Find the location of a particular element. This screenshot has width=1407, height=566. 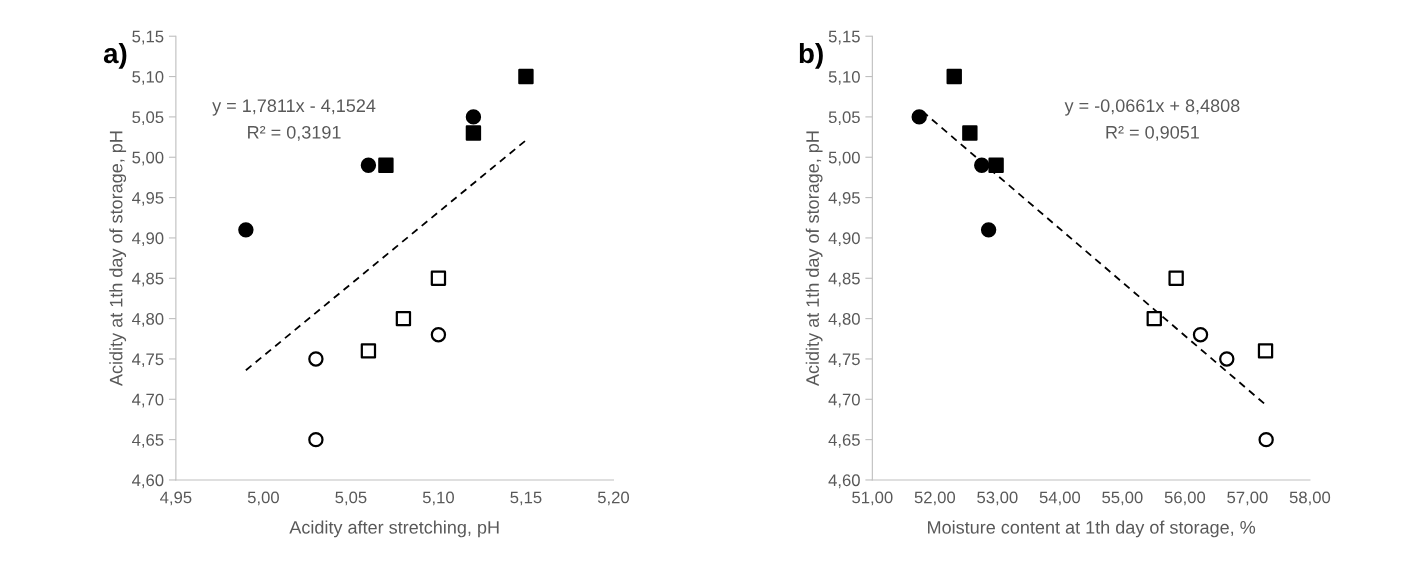

x-tick-label: 5,10 is located at coordinates (438, 498).